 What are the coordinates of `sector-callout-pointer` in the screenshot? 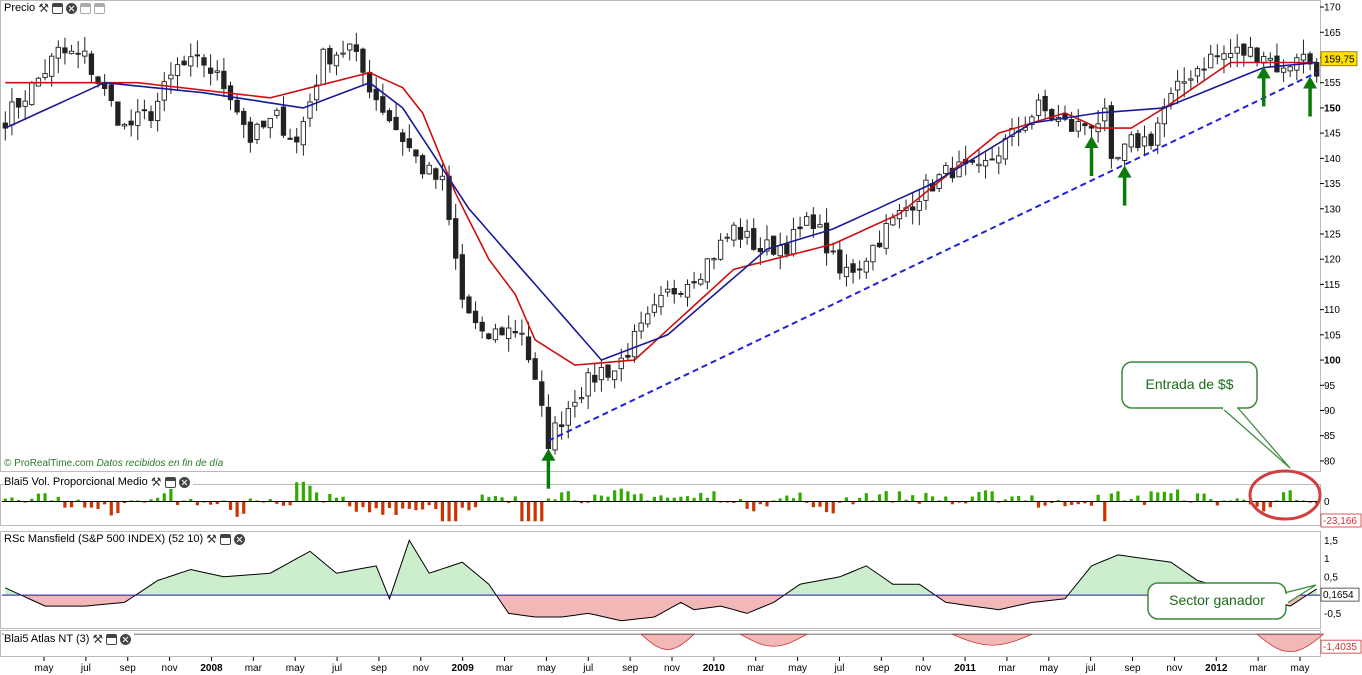 It's located at (1300, 595).